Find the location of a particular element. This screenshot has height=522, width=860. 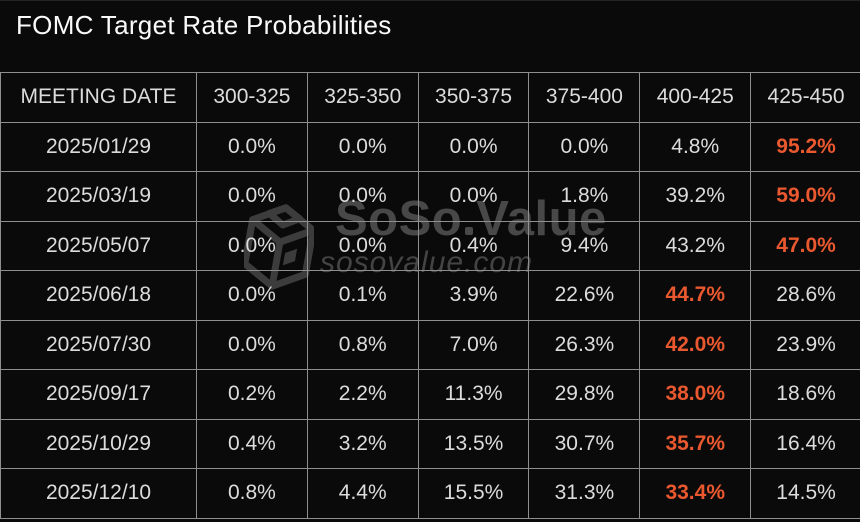

probability-cell: 4.4% is located at coordinates (362, 493).